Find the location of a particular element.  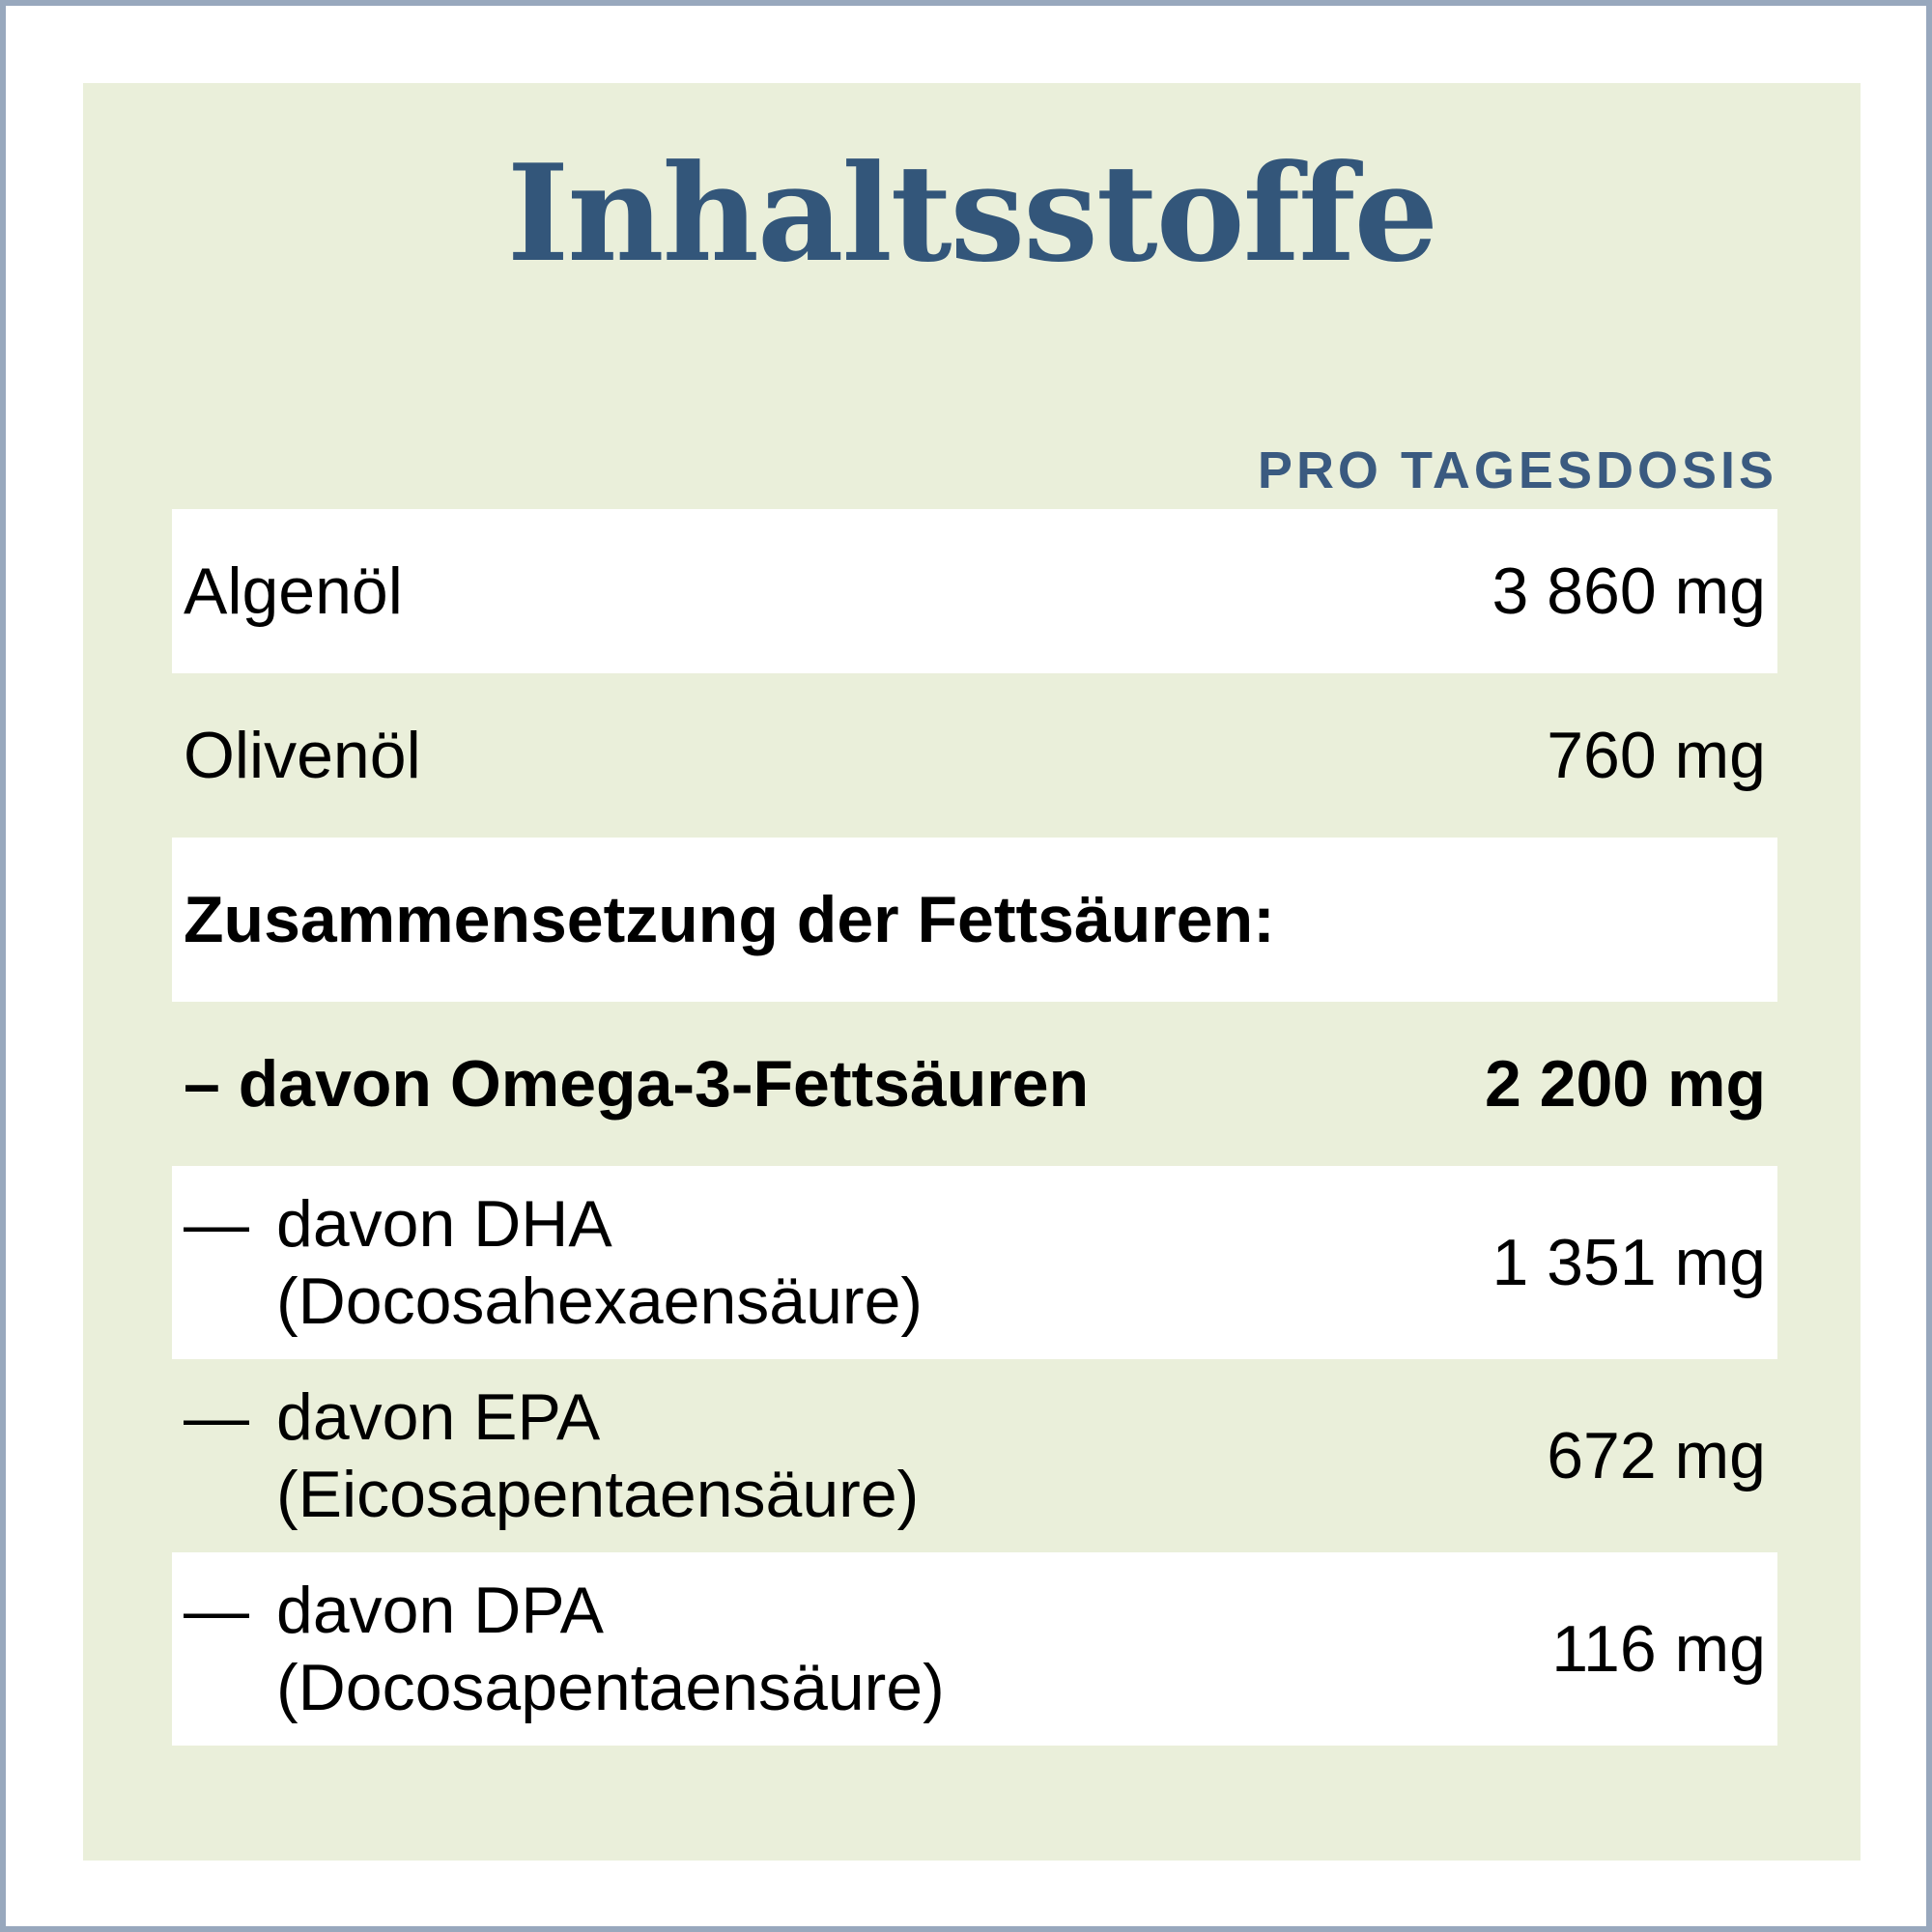

row-label: Zusammensetzung der Fettsäuren: is located at coordinates (729, 919).